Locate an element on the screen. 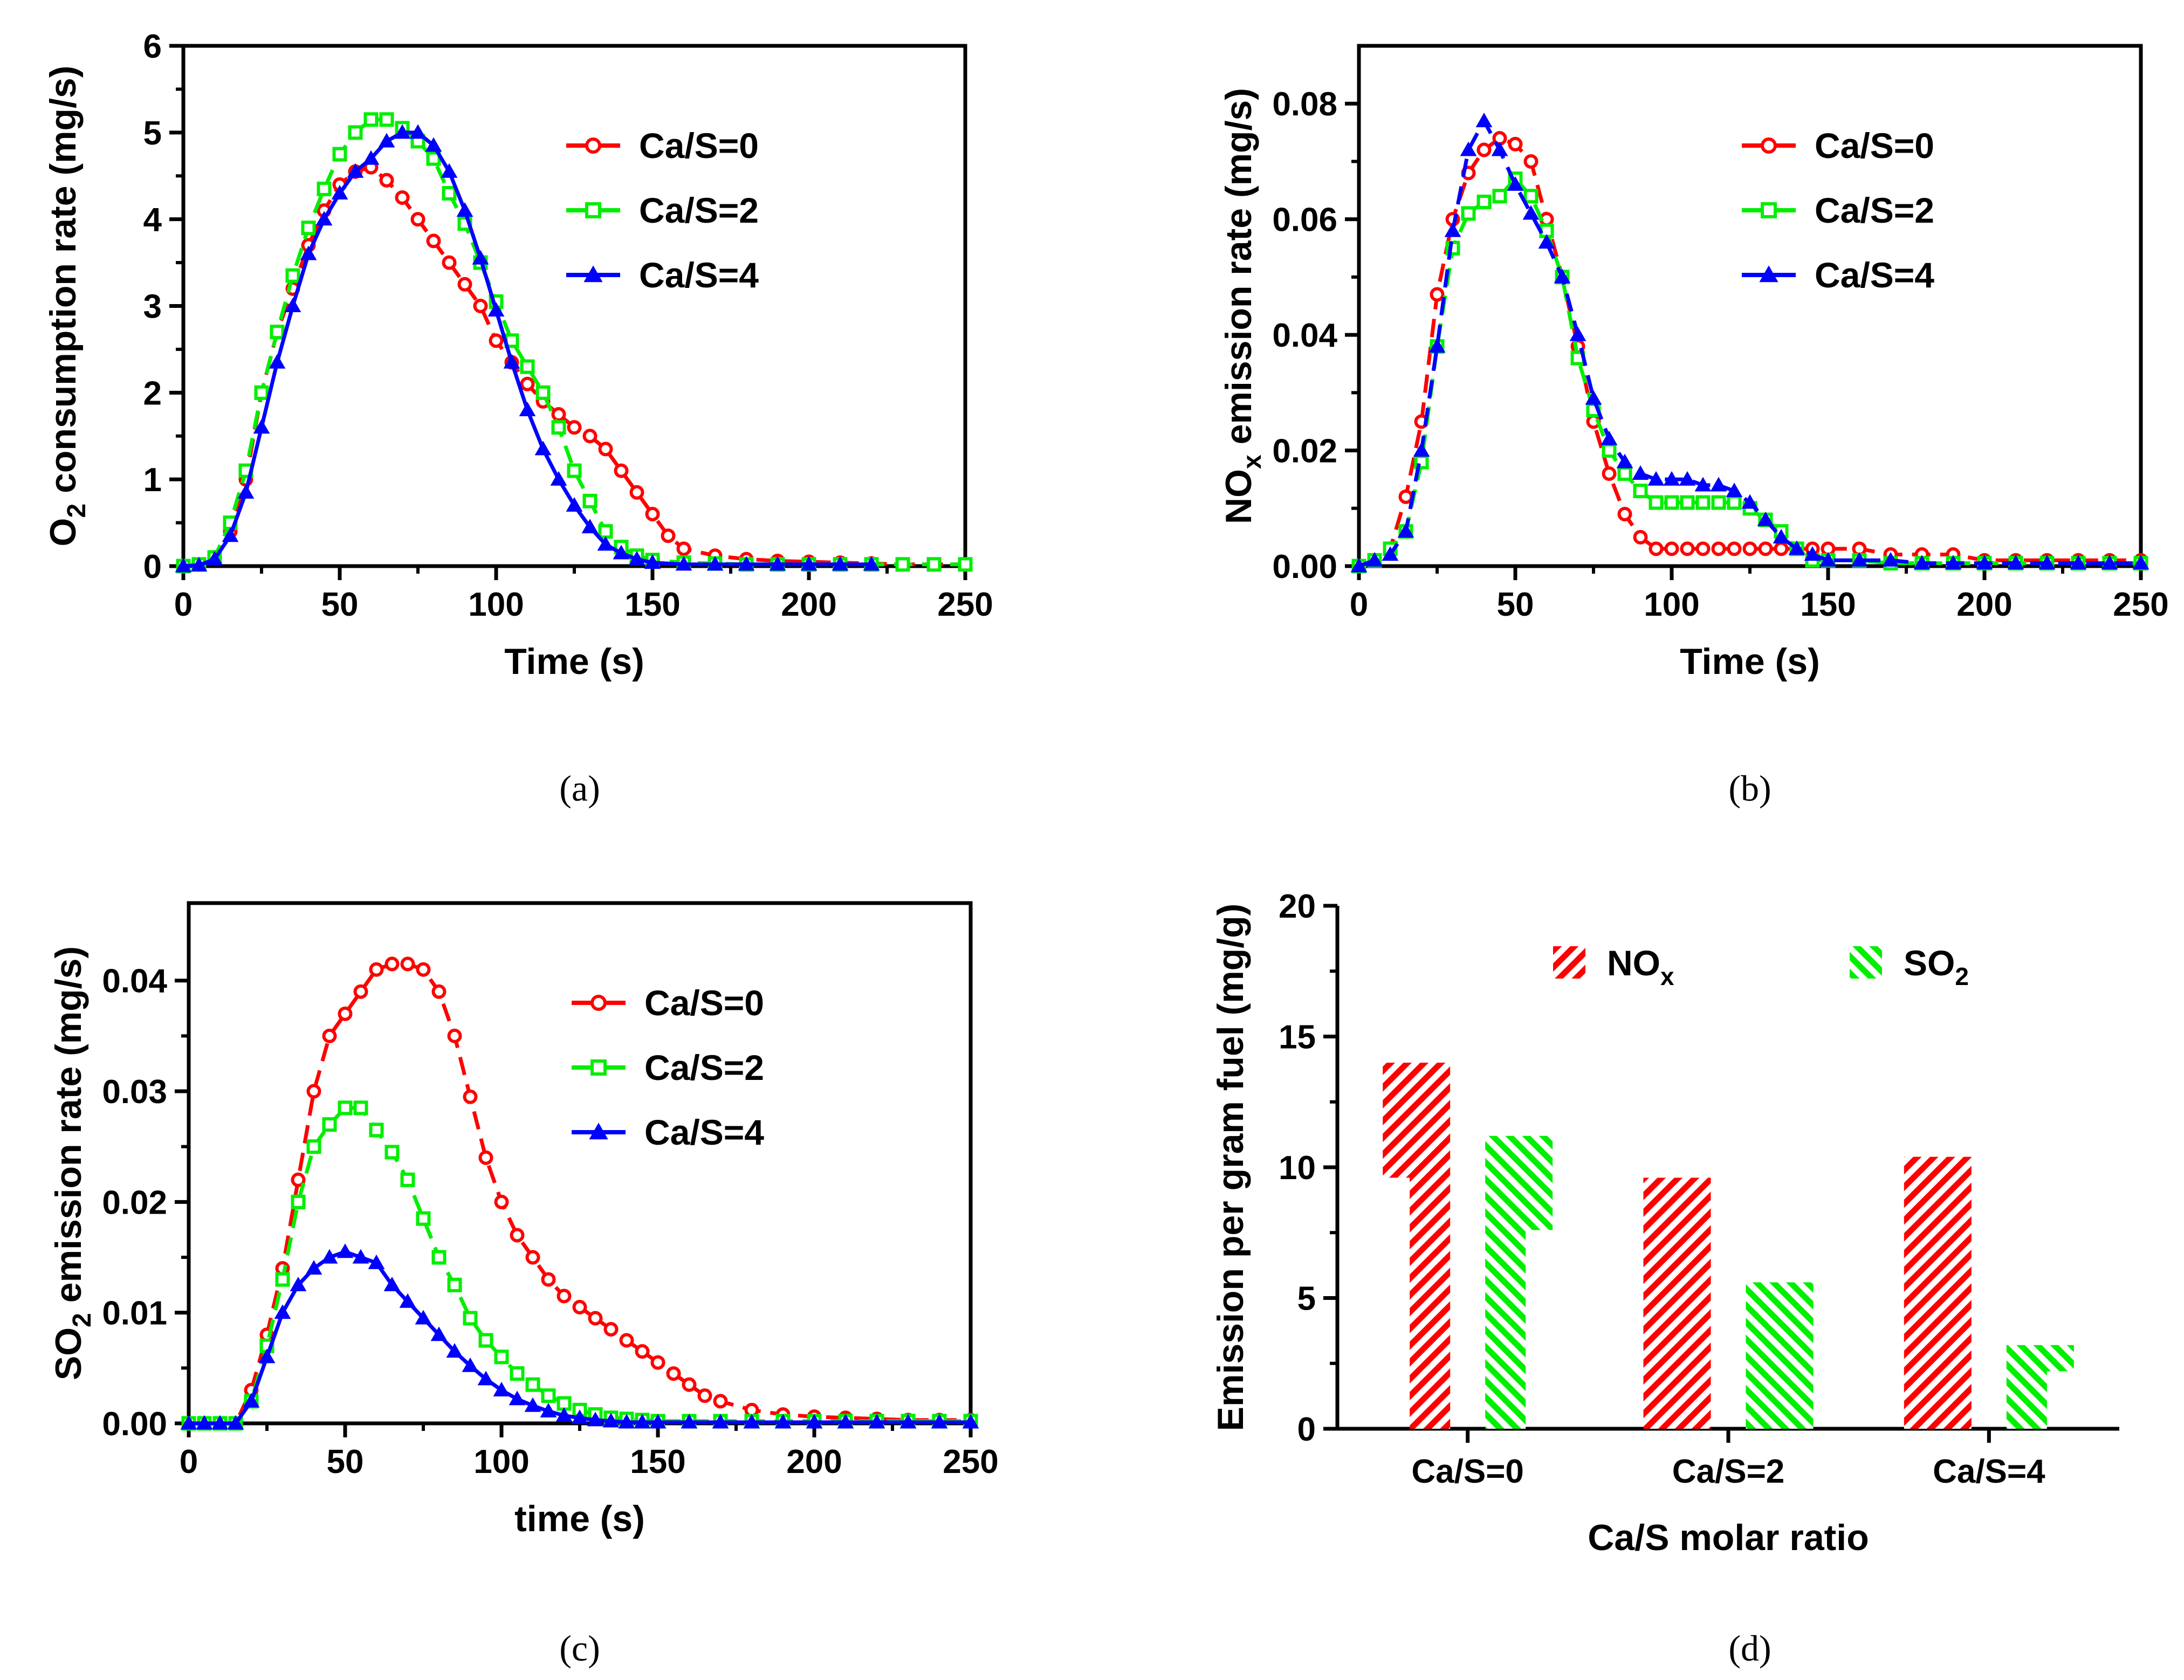 Image resolution: width=2184 pixels, height=1680 pixels. y-tick-label: 2 is located at coordinates (152, 393).